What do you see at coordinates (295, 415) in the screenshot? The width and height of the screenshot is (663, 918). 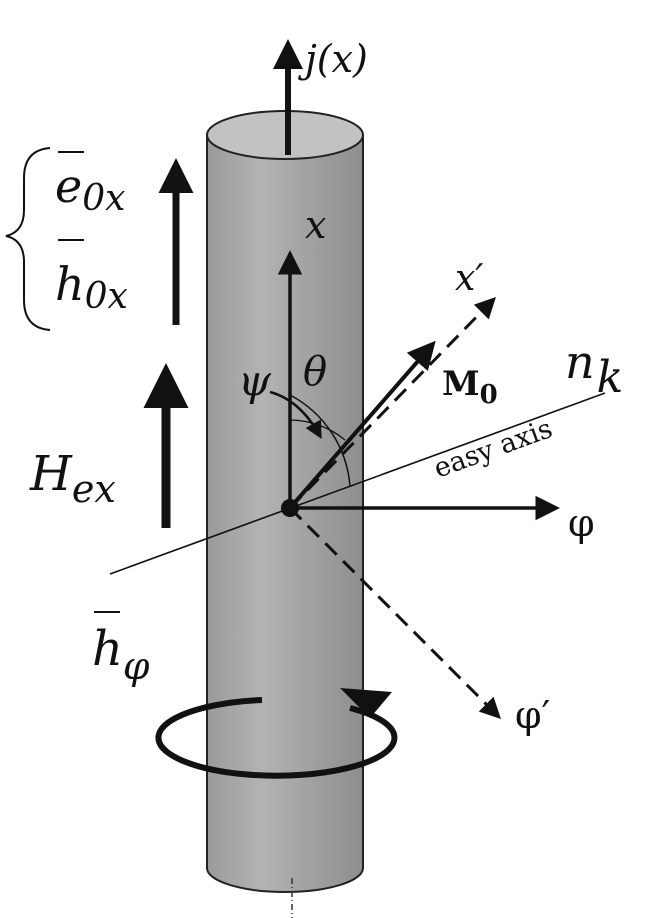 I see `psi-pointer` at bounding box center [295, 415].